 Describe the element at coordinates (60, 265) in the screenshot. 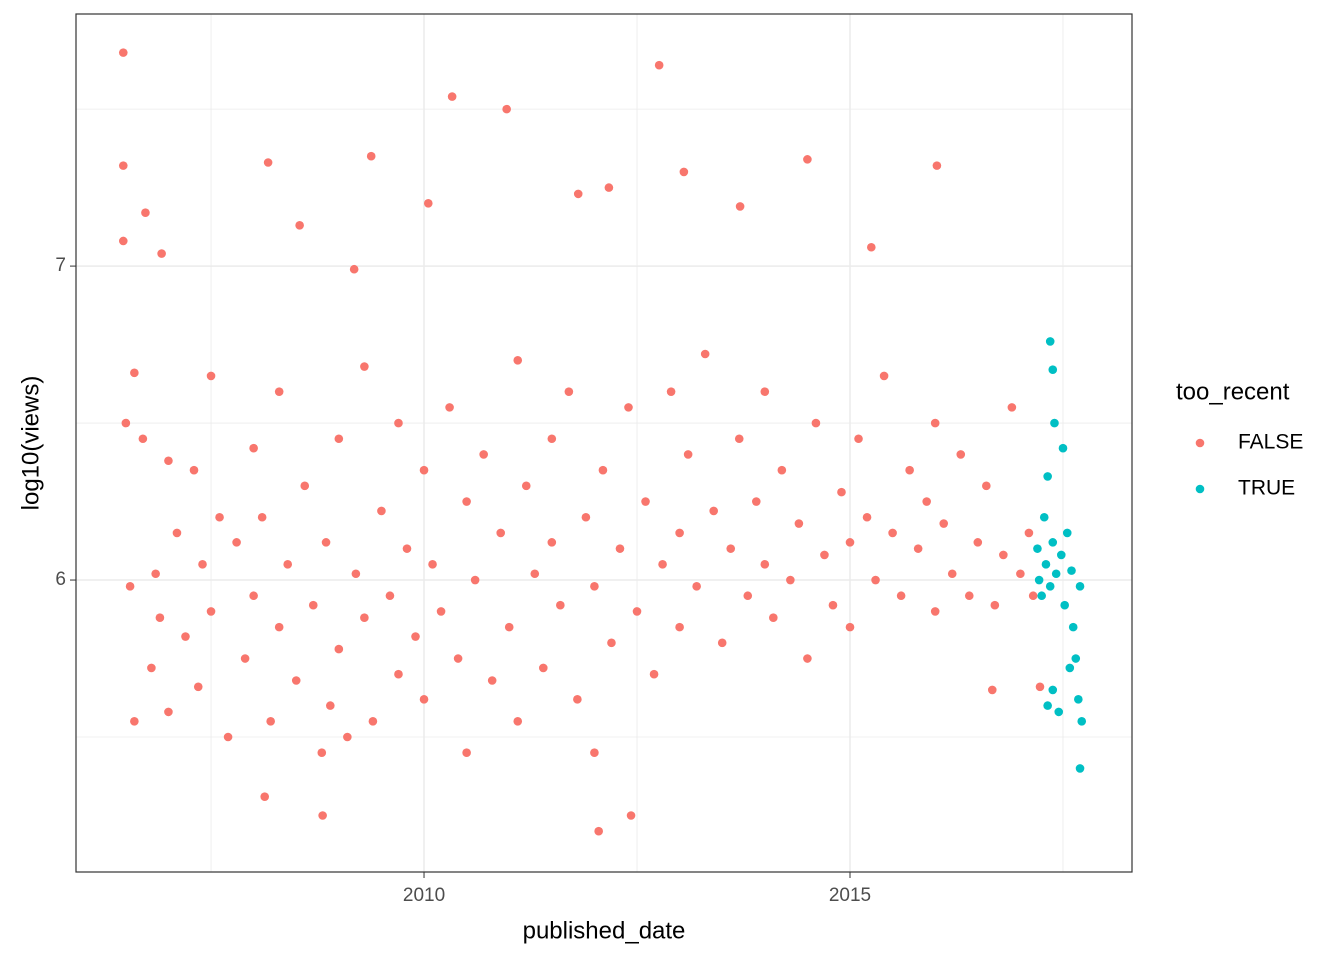

I see `y-tick-label: 7` at that location.